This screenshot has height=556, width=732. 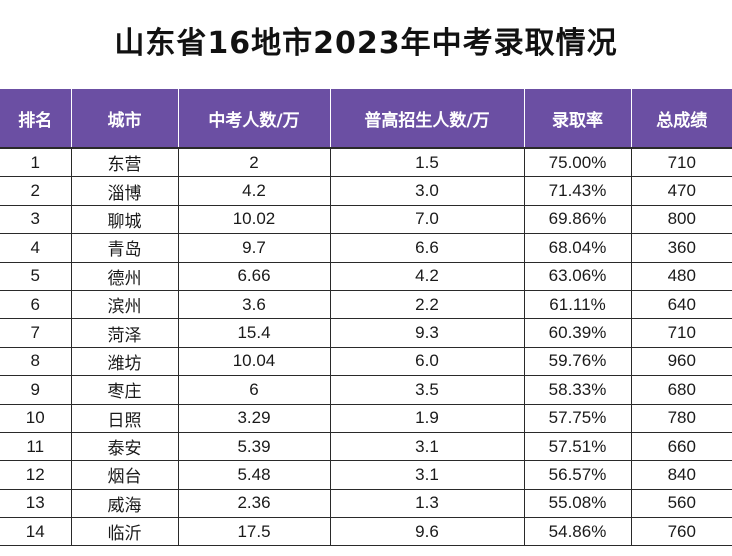 What do you see at coordinates (427, 118) in the screenshot?
I see `column-header-high-school-enrollment: 普高招生人数/万` at bounding box center [427, 118].